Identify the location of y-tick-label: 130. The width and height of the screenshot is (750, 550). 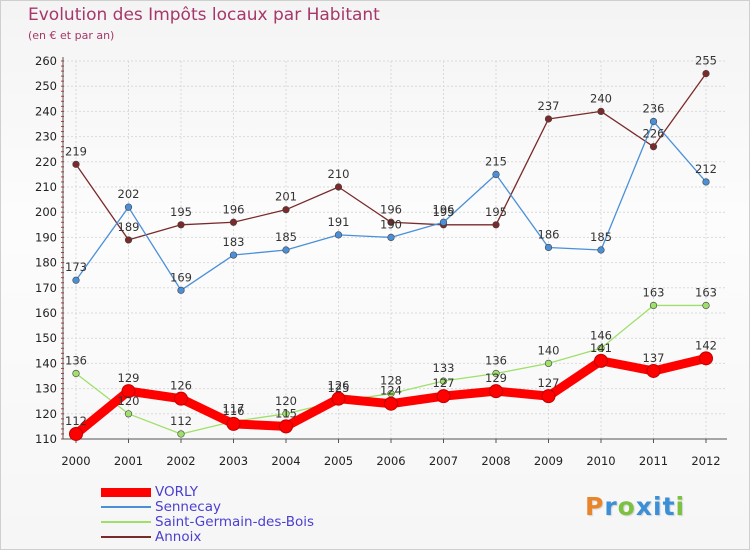
(46, 389).